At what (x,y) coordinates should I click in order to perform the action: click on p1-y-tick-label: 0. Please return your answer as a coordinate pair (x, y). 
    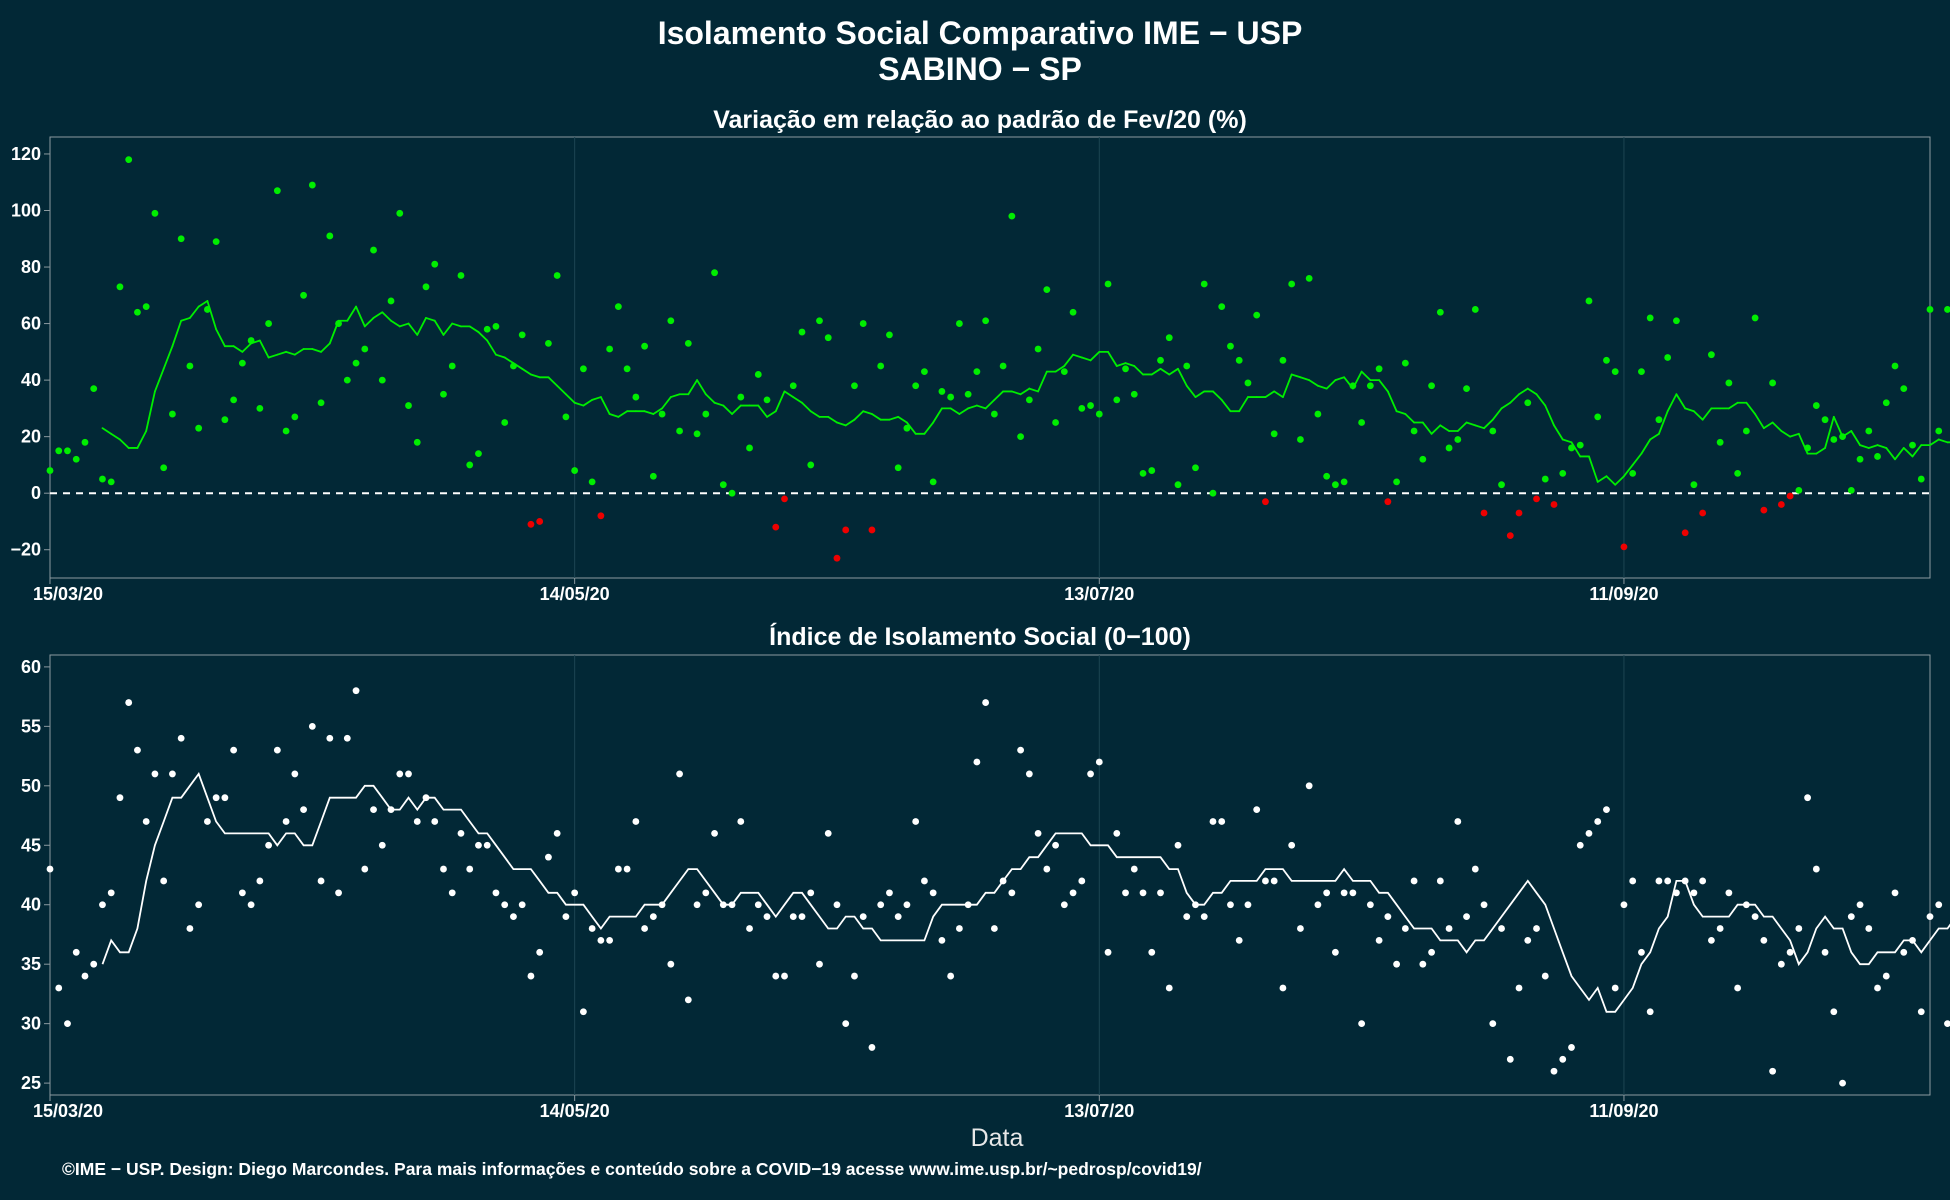
    Looking at the image, I should click on (36, 493).